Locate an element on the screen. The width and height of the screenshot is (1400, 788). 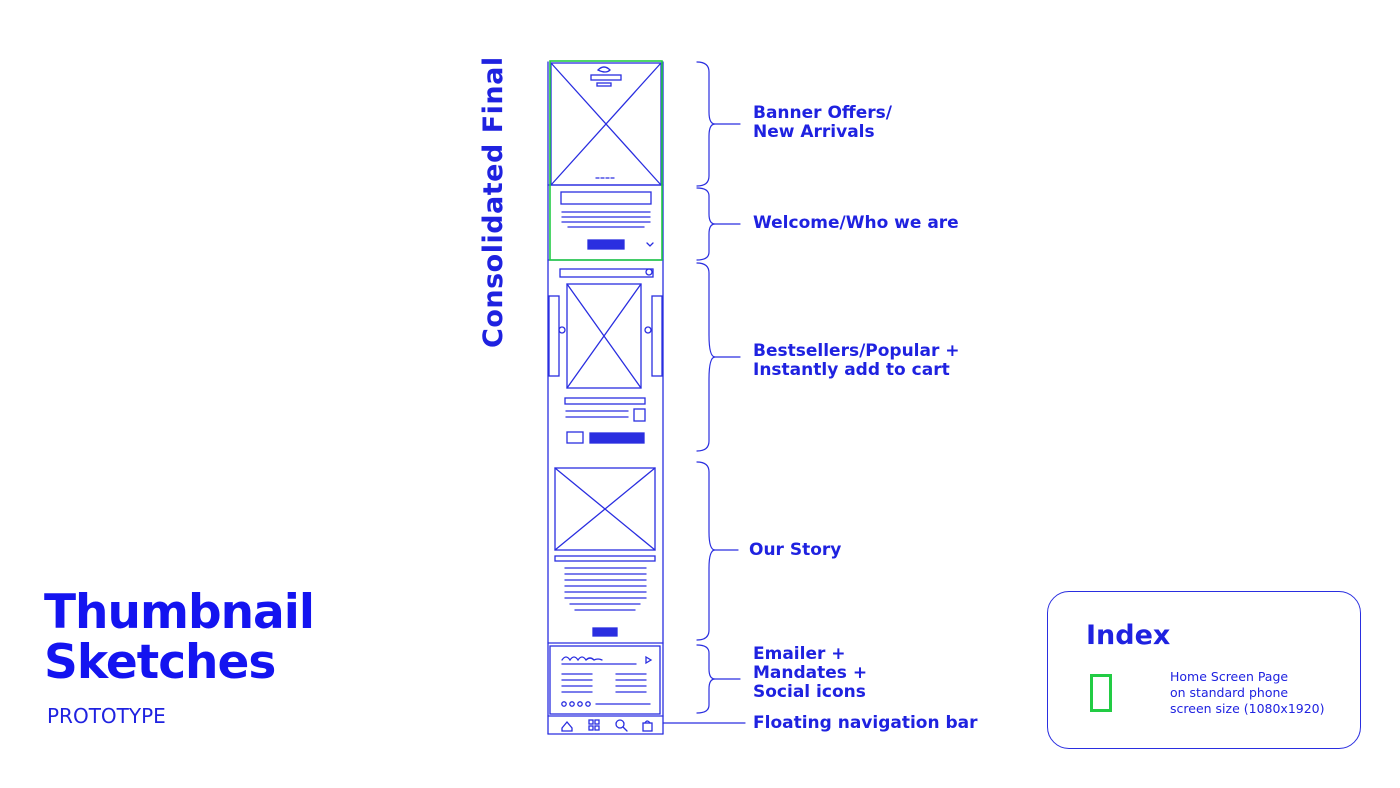
index-legend is located at coordinates (1204, 670).